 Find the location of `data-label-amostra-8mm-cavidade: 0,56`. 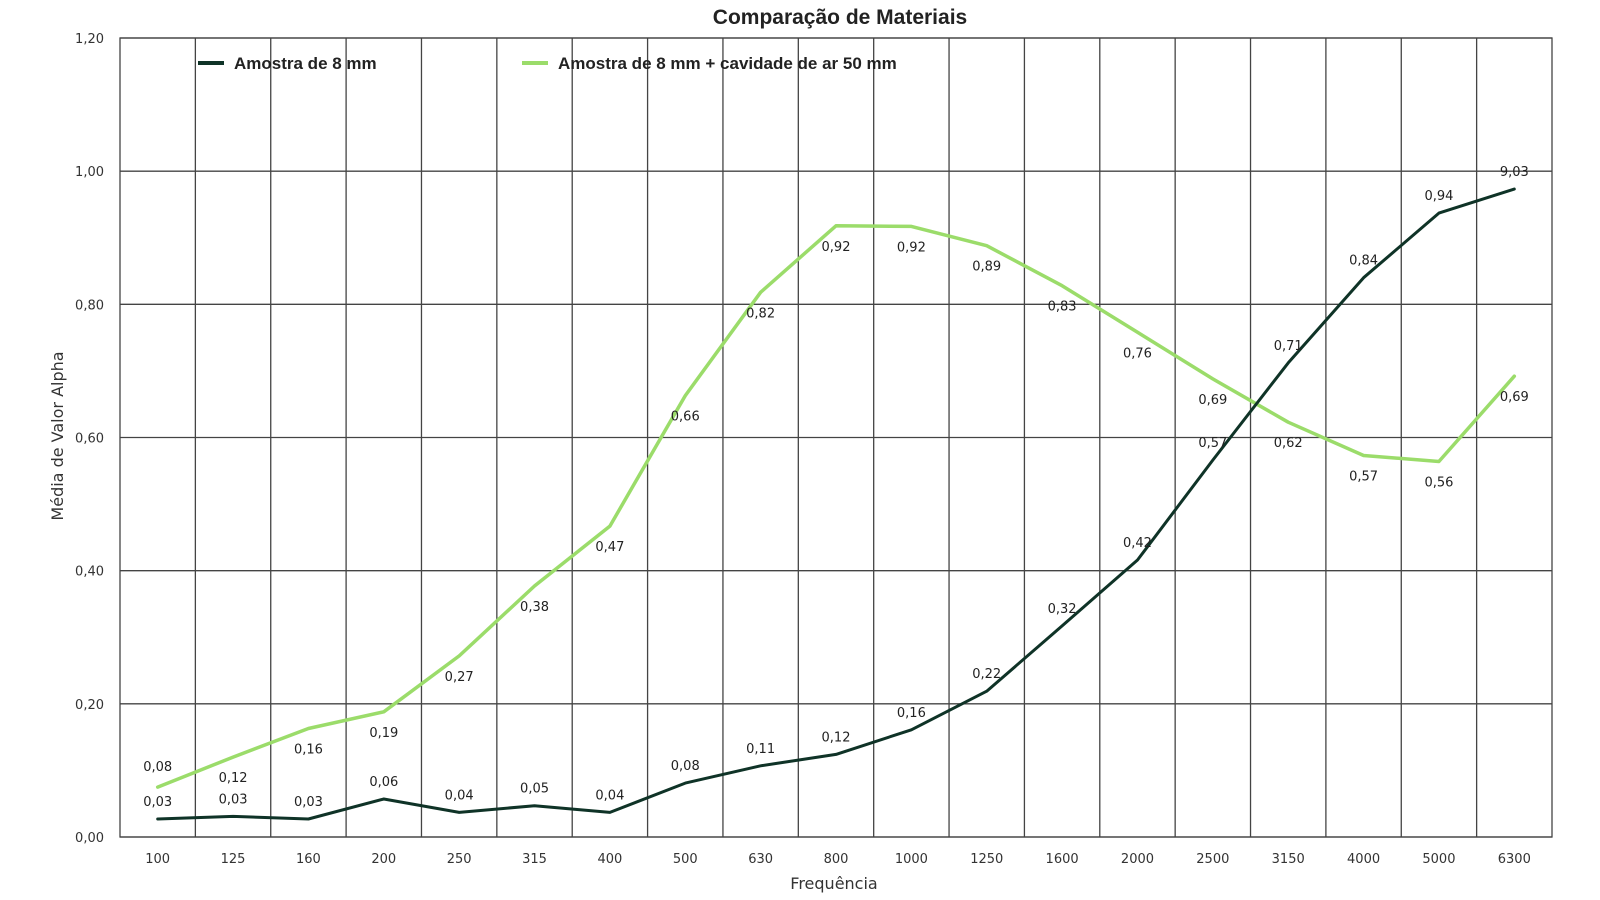

data-label-amostra-8mm-cavidade: 0,56 is located at coordinates (1438, 482).